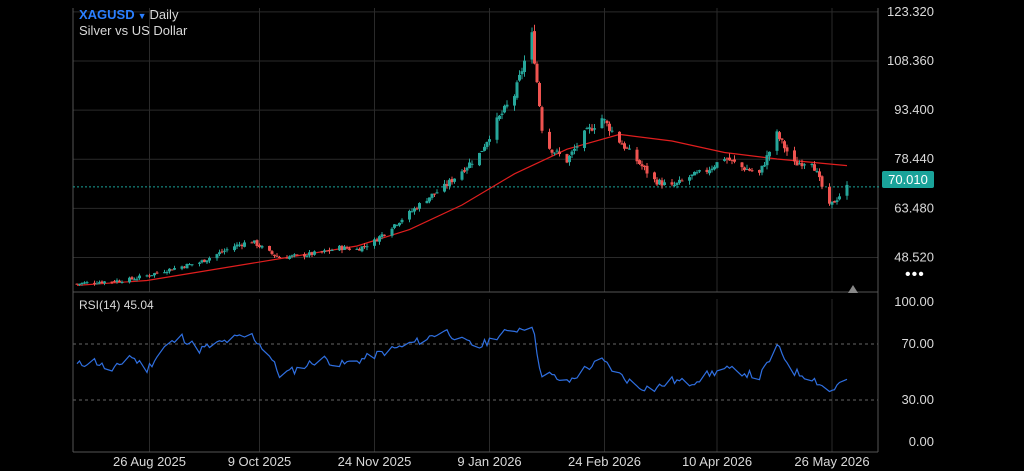  I want to click on symbol-description: Silver vs US Dollar, so click(133, 30).